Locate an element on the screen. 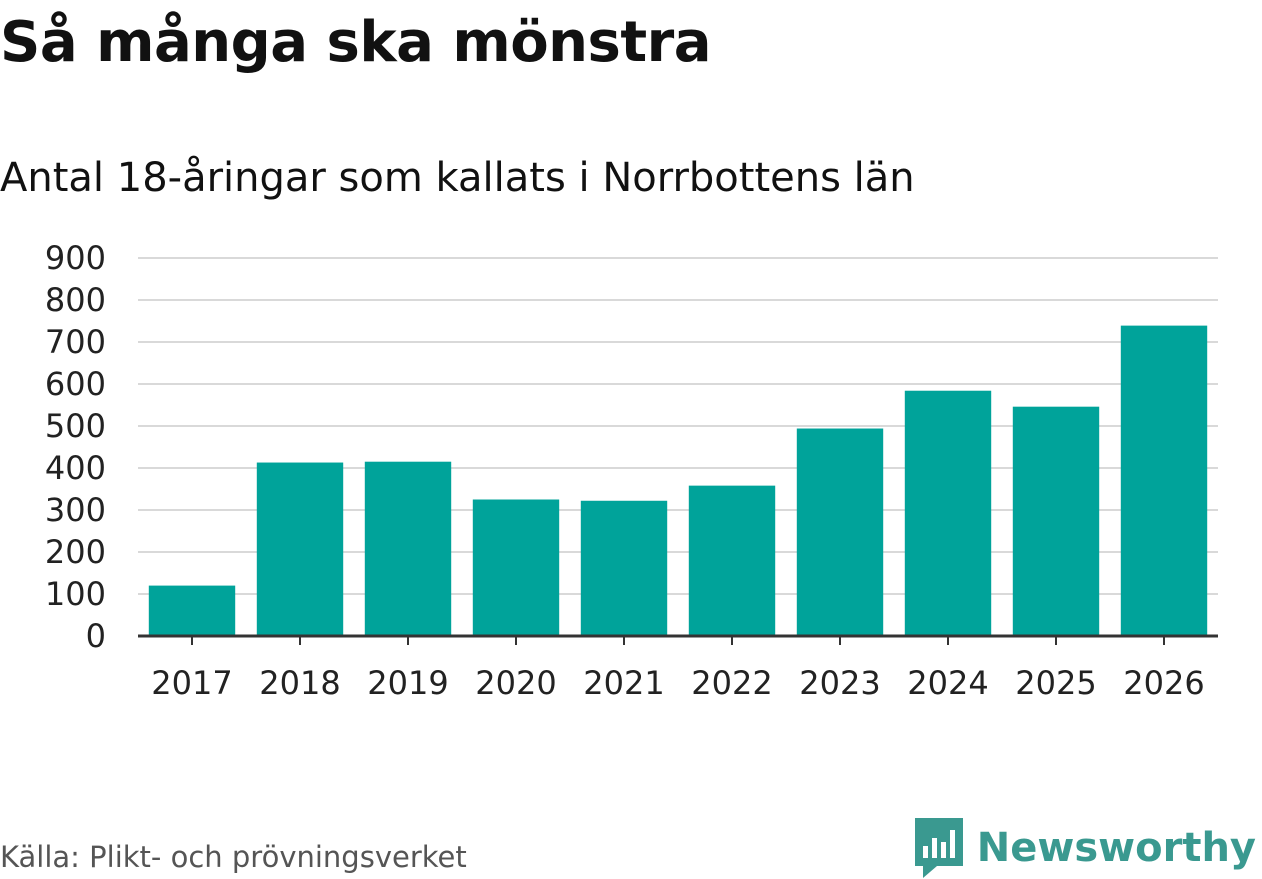 This screenshot has height=879, width=1262. y-tick-label: 700 is located at coordinates (75, 342).